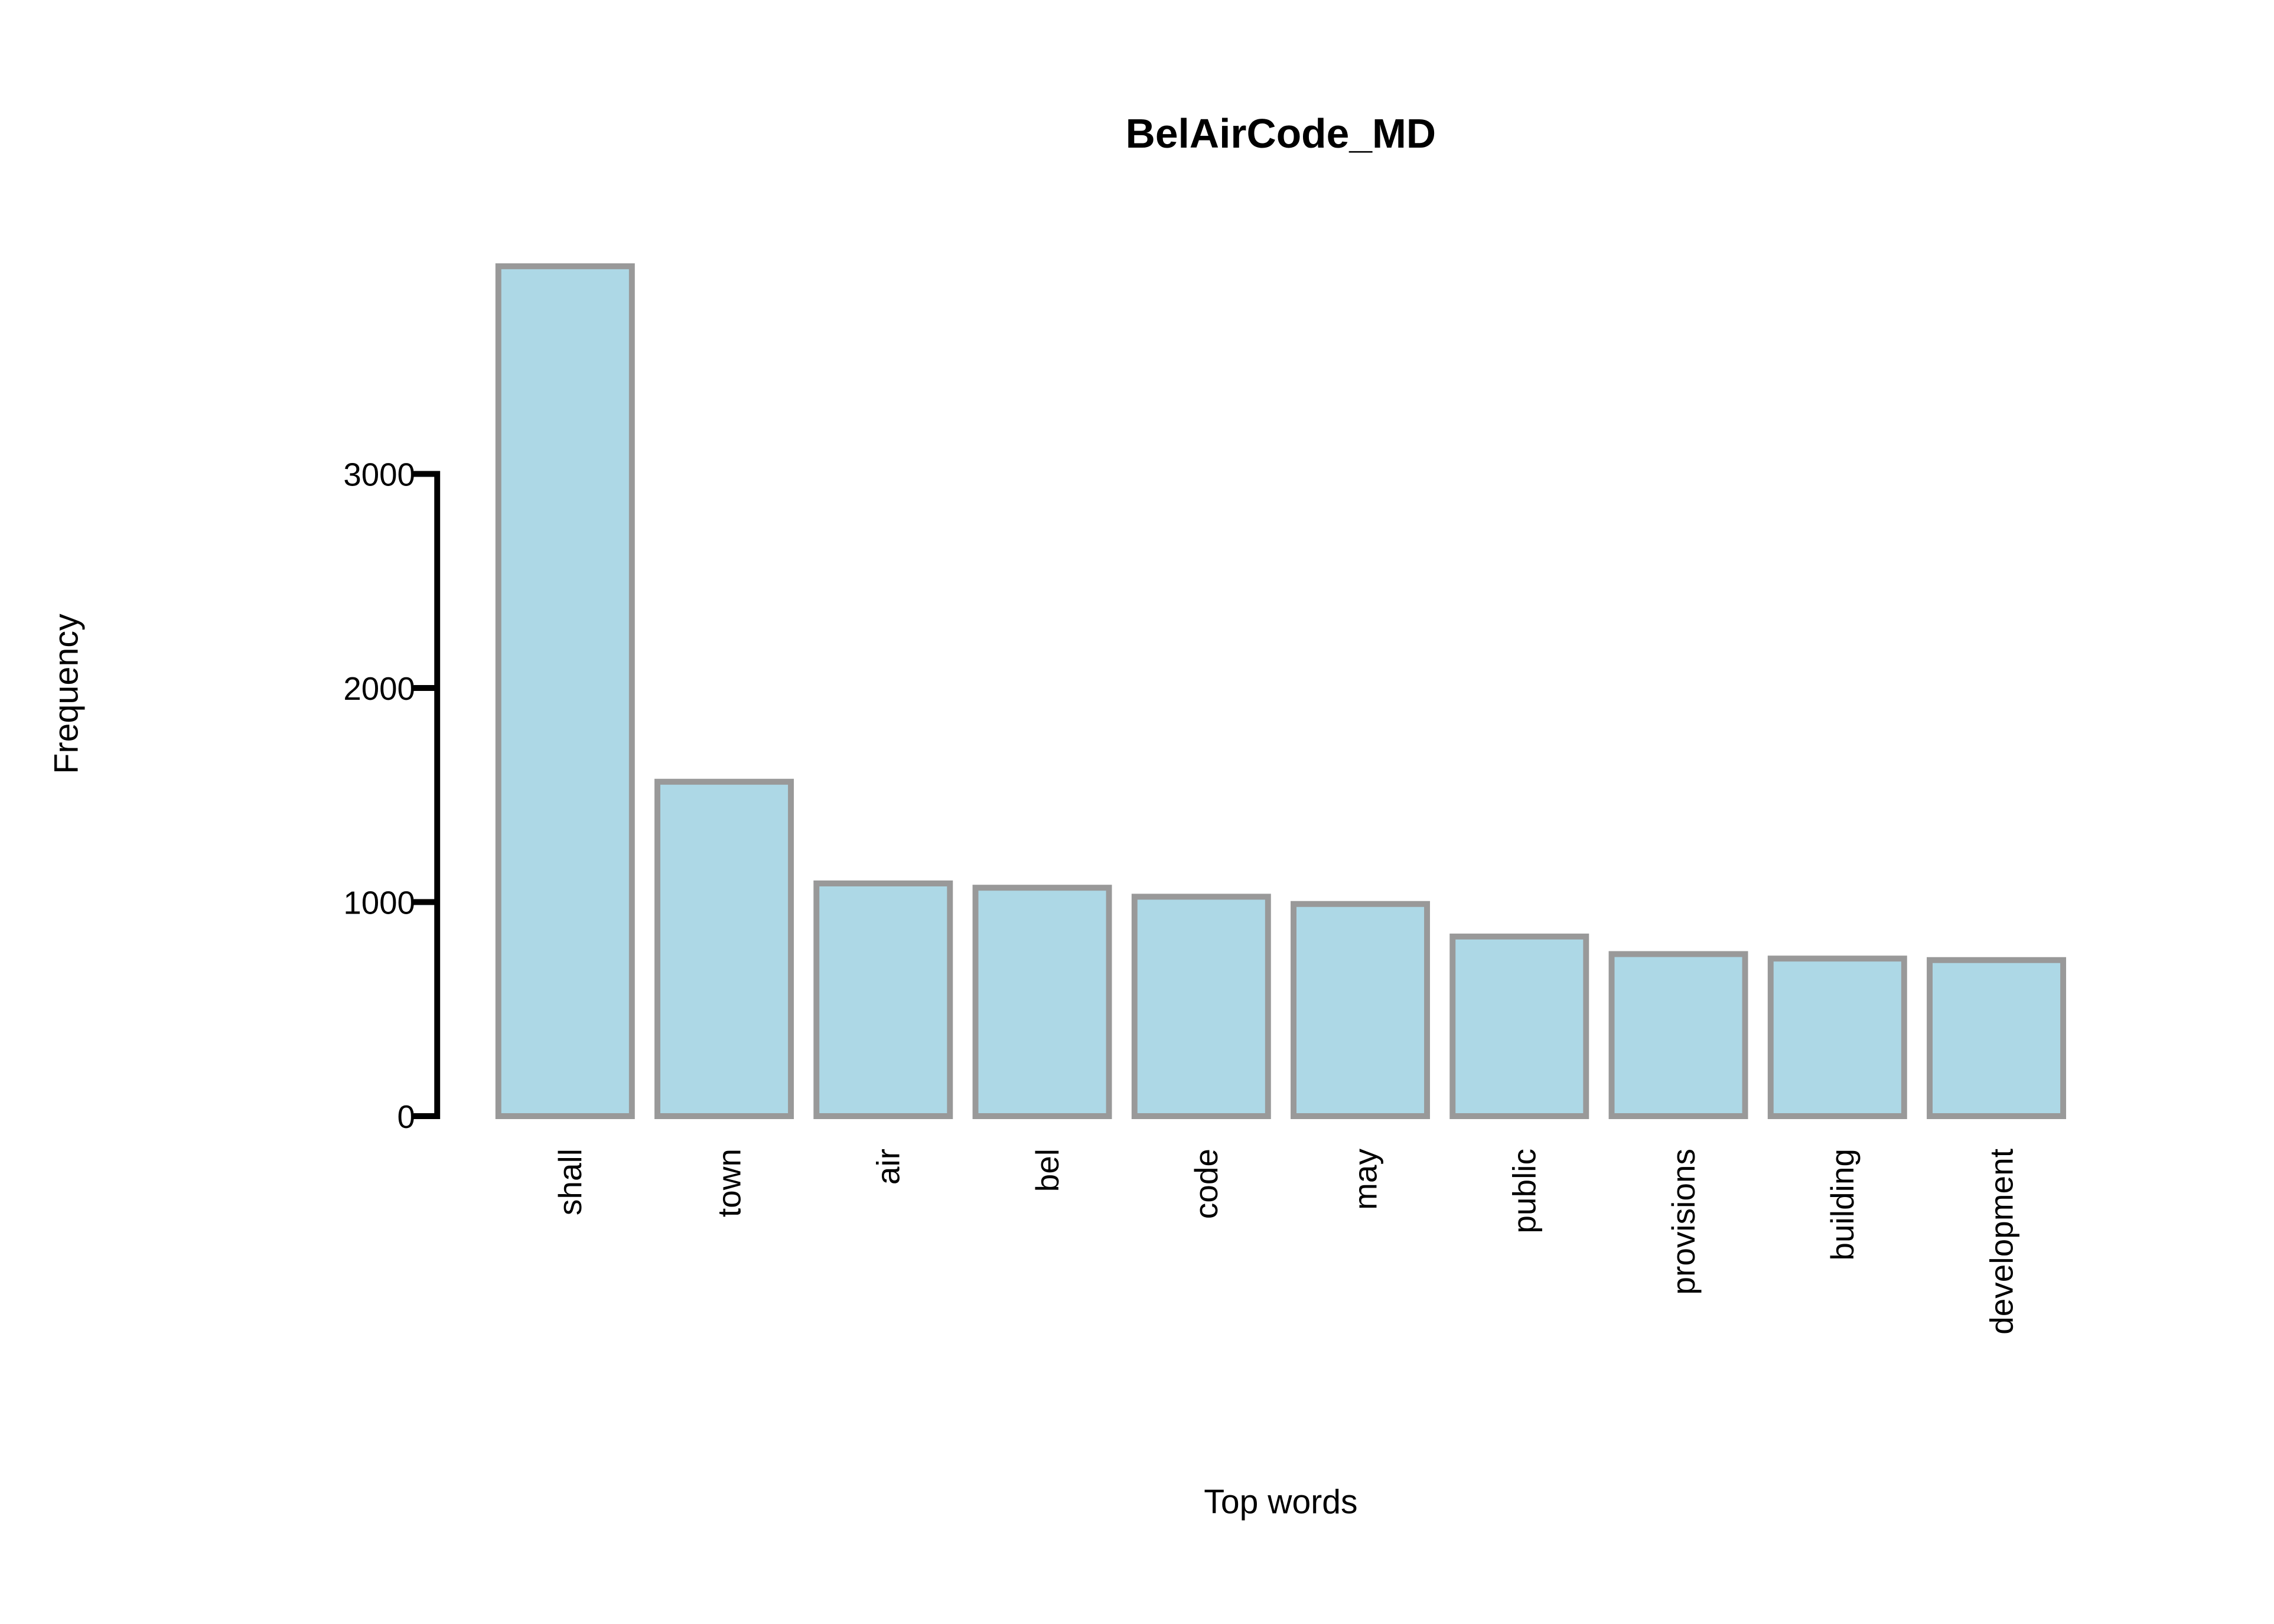  Describe the element at coordinates (1365, 1178) in the screenshot. I see `x-tick-label: may` at that location.